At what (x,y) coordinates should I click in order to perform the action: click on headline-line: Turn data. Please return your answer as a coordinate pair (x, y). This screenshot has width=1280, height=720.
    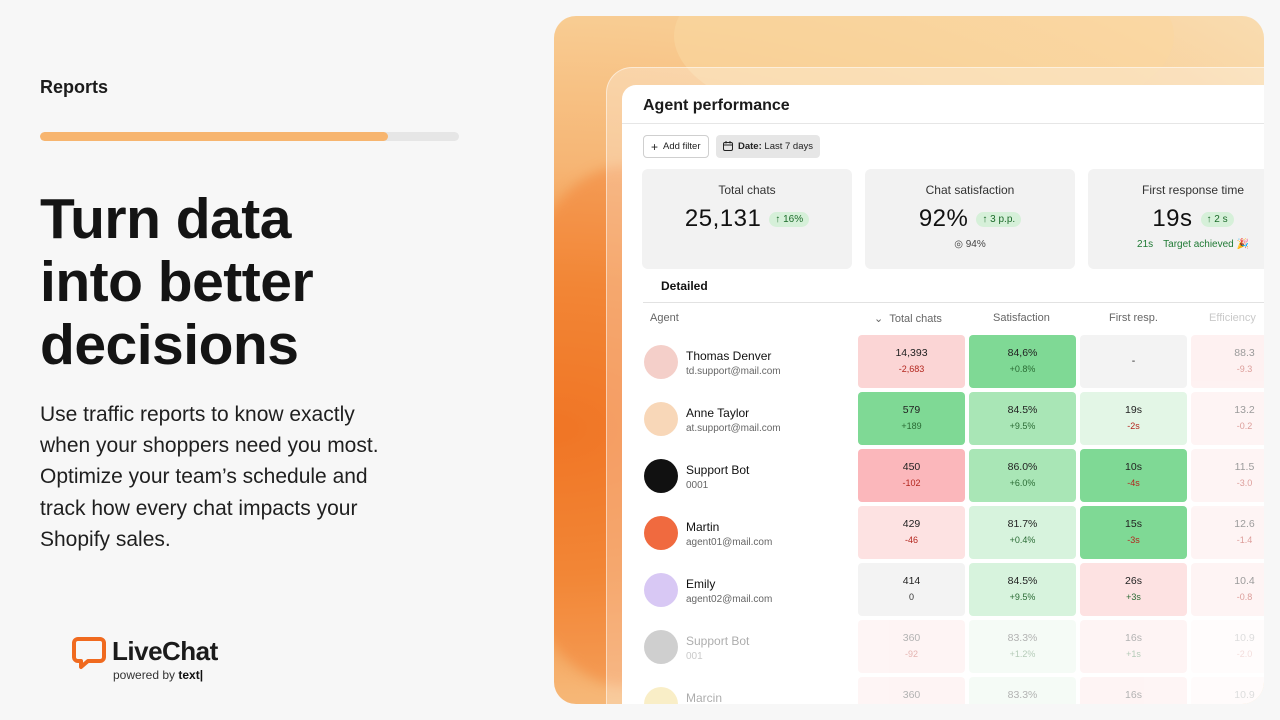
    Looking at the image, I should click on (165, 219).